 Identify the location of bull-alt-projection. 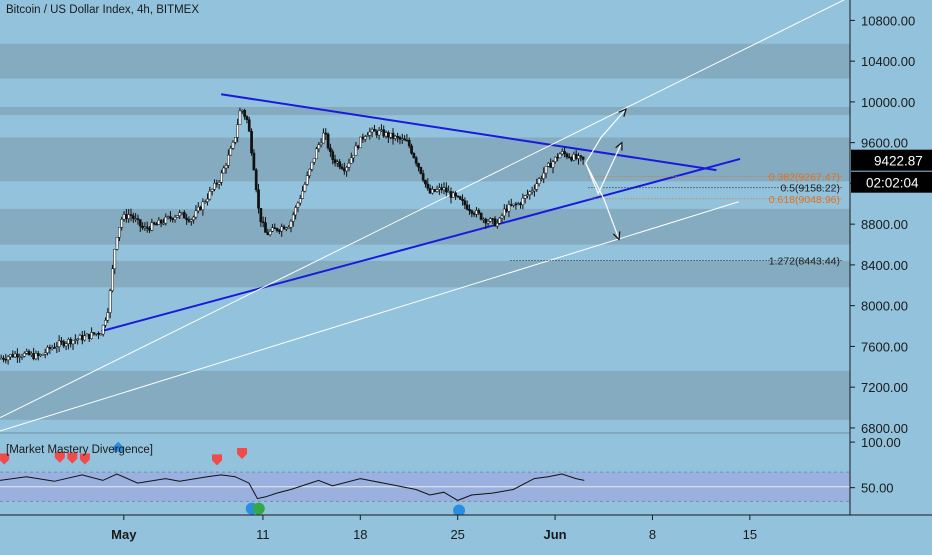
(604, 169).